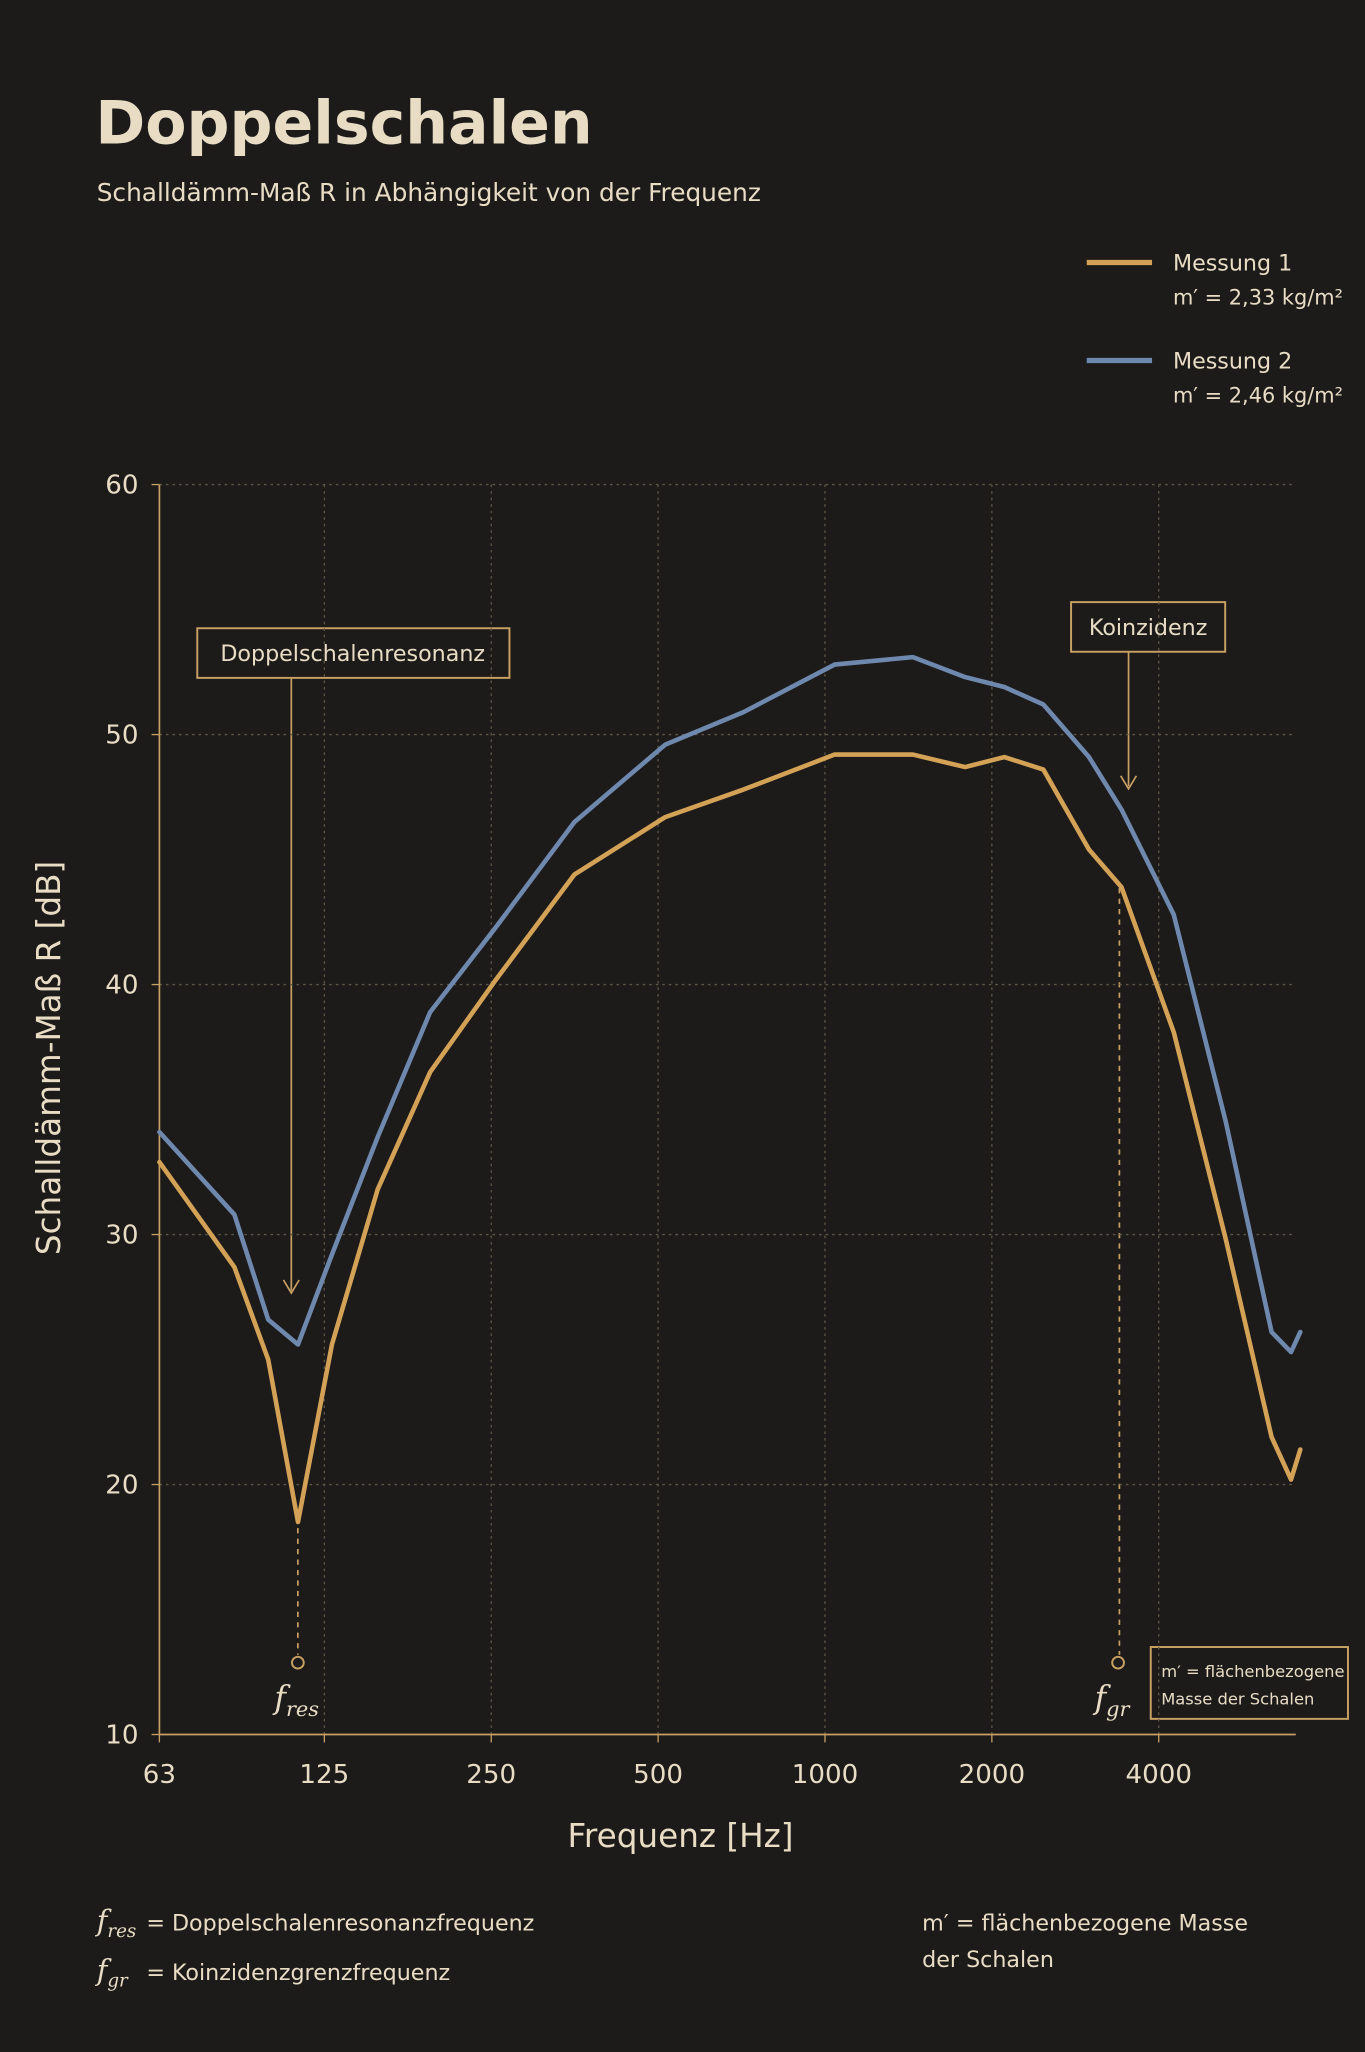 The width and height of the screenshot is (1365, 2052). What do you see at coordinates (343, 124) in the screenshot?
I see `chart-title: Doppelschalen` at bounding box center [343, 124].